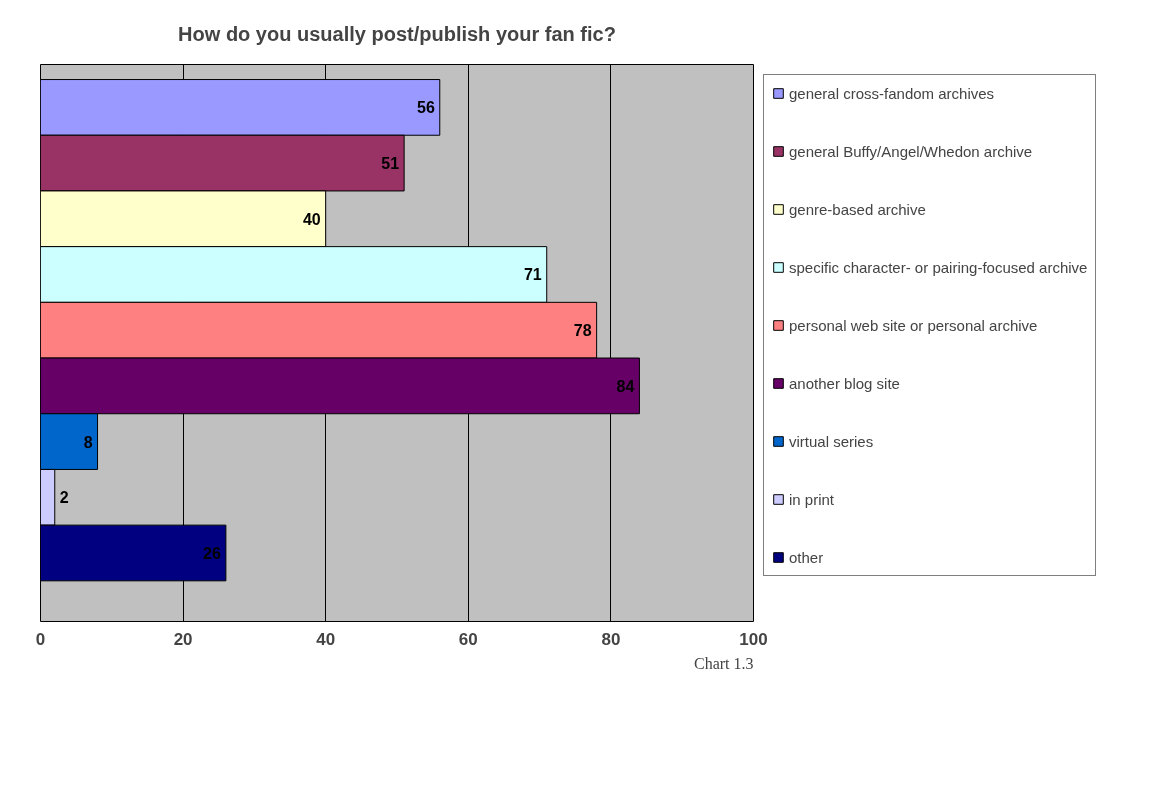  I want to click on legend-label: other, so click(806, 557).